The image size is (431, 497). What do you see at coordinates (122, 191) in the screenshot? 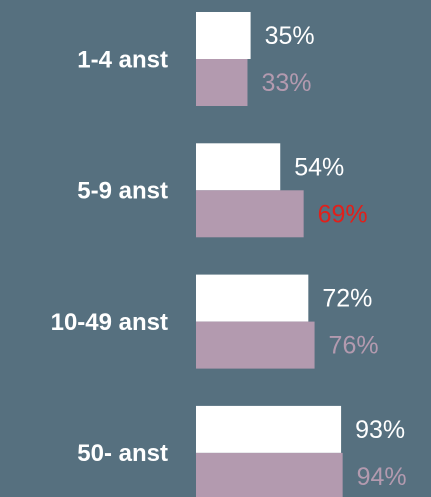
I see `category-label: 5-9 anst` at bounding box center [122, 191].